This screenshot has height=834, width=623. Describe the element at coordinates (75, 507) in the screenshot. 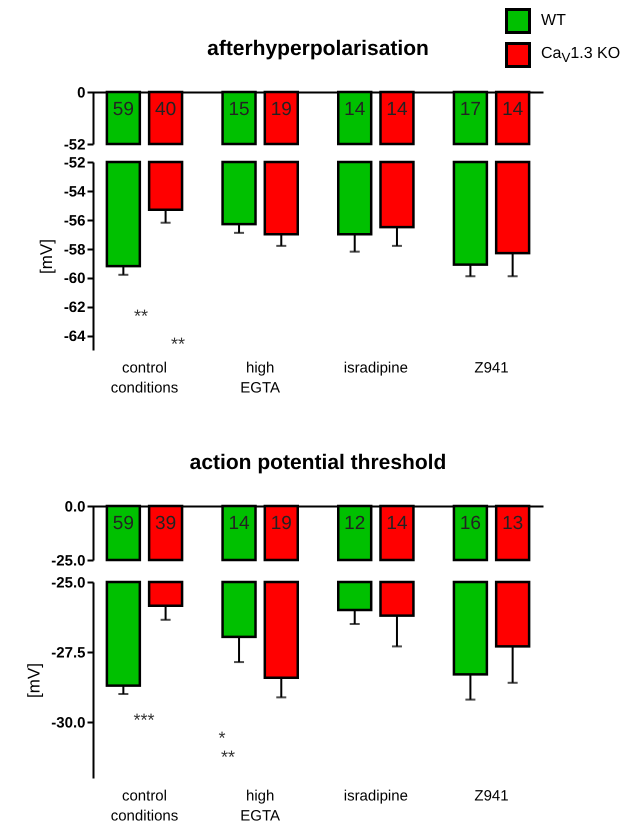

I see `y-tick-label: 0.0` at that location.